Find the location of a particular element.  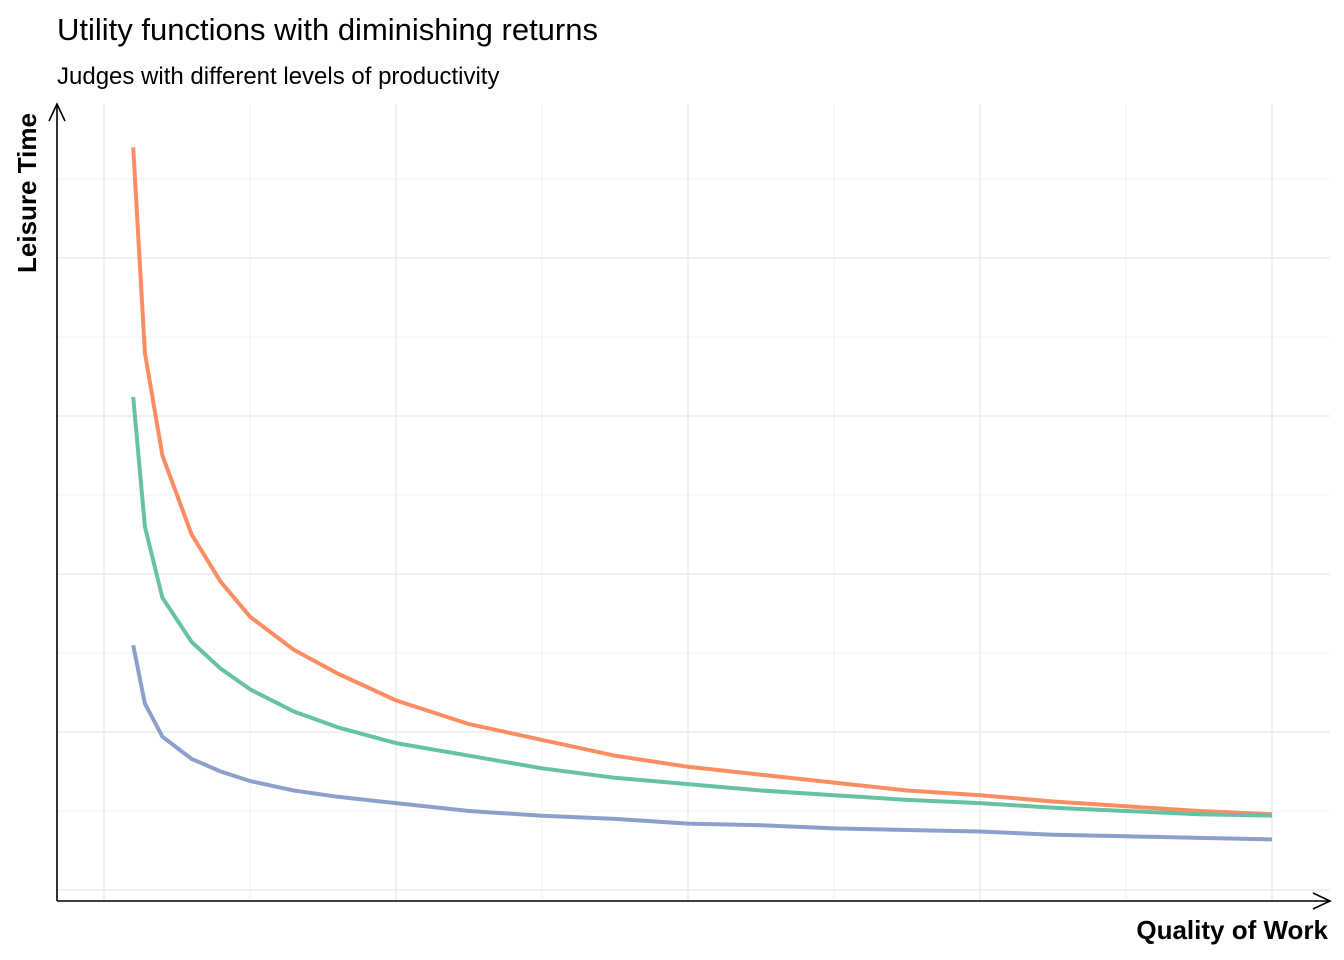

x-axis is located at coordinates (694, 901).